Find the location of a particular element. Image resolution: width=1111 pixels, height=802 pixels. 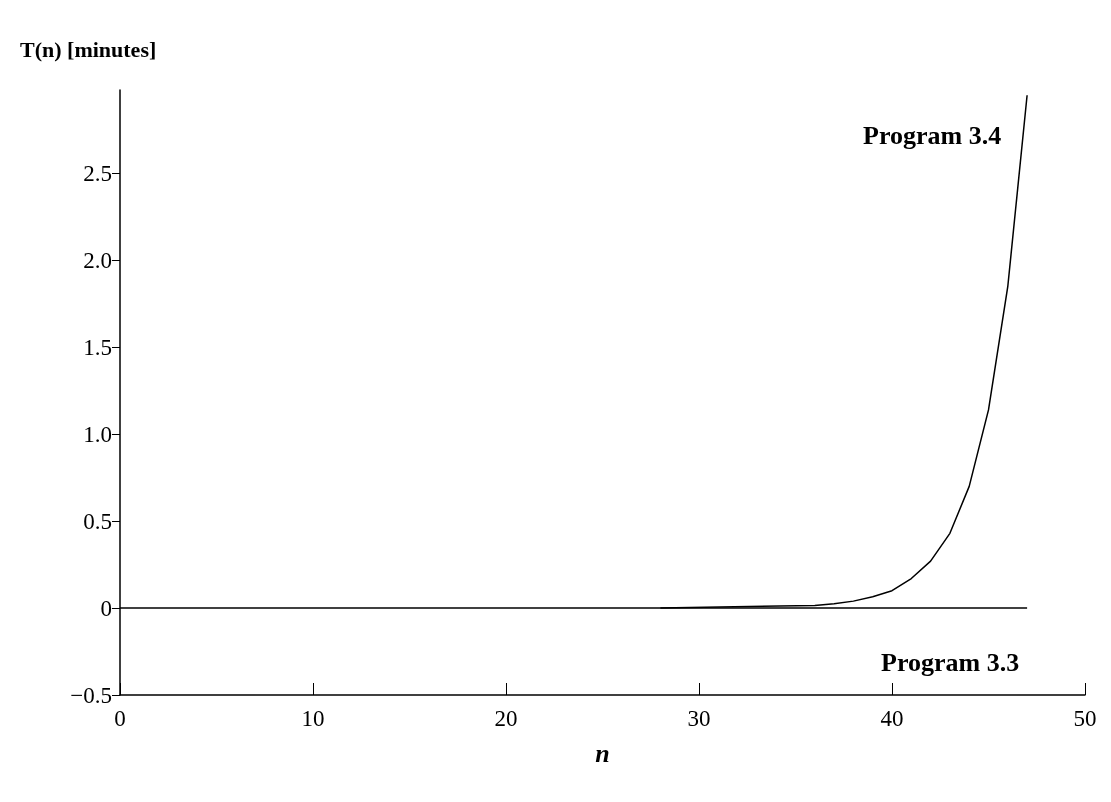

y-tick-label: 2.0 is located at coordinates (97, 260).